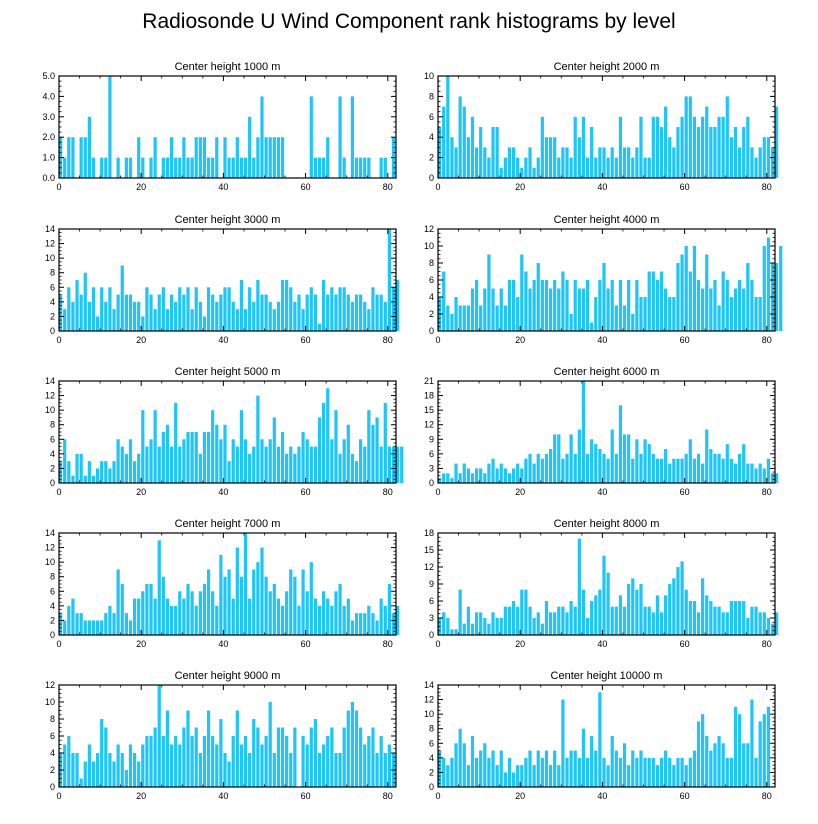  Describe the element at coordinates (58, 796) in the screenshot. I see `x-tick-label: 0` at that location.